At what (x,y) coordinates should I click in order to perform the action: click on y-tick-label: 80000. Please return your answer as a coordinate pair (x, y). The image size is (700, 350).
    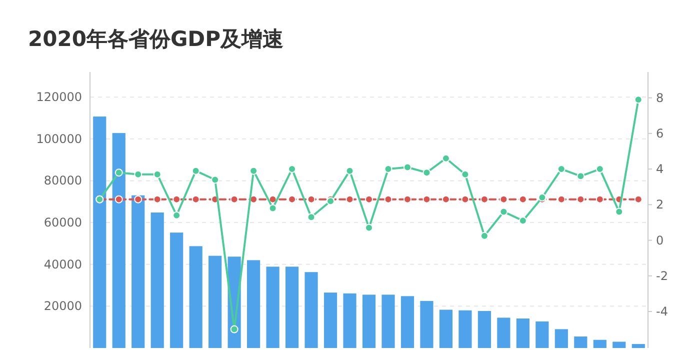
    Looking at the image, I should click on (63, 181).